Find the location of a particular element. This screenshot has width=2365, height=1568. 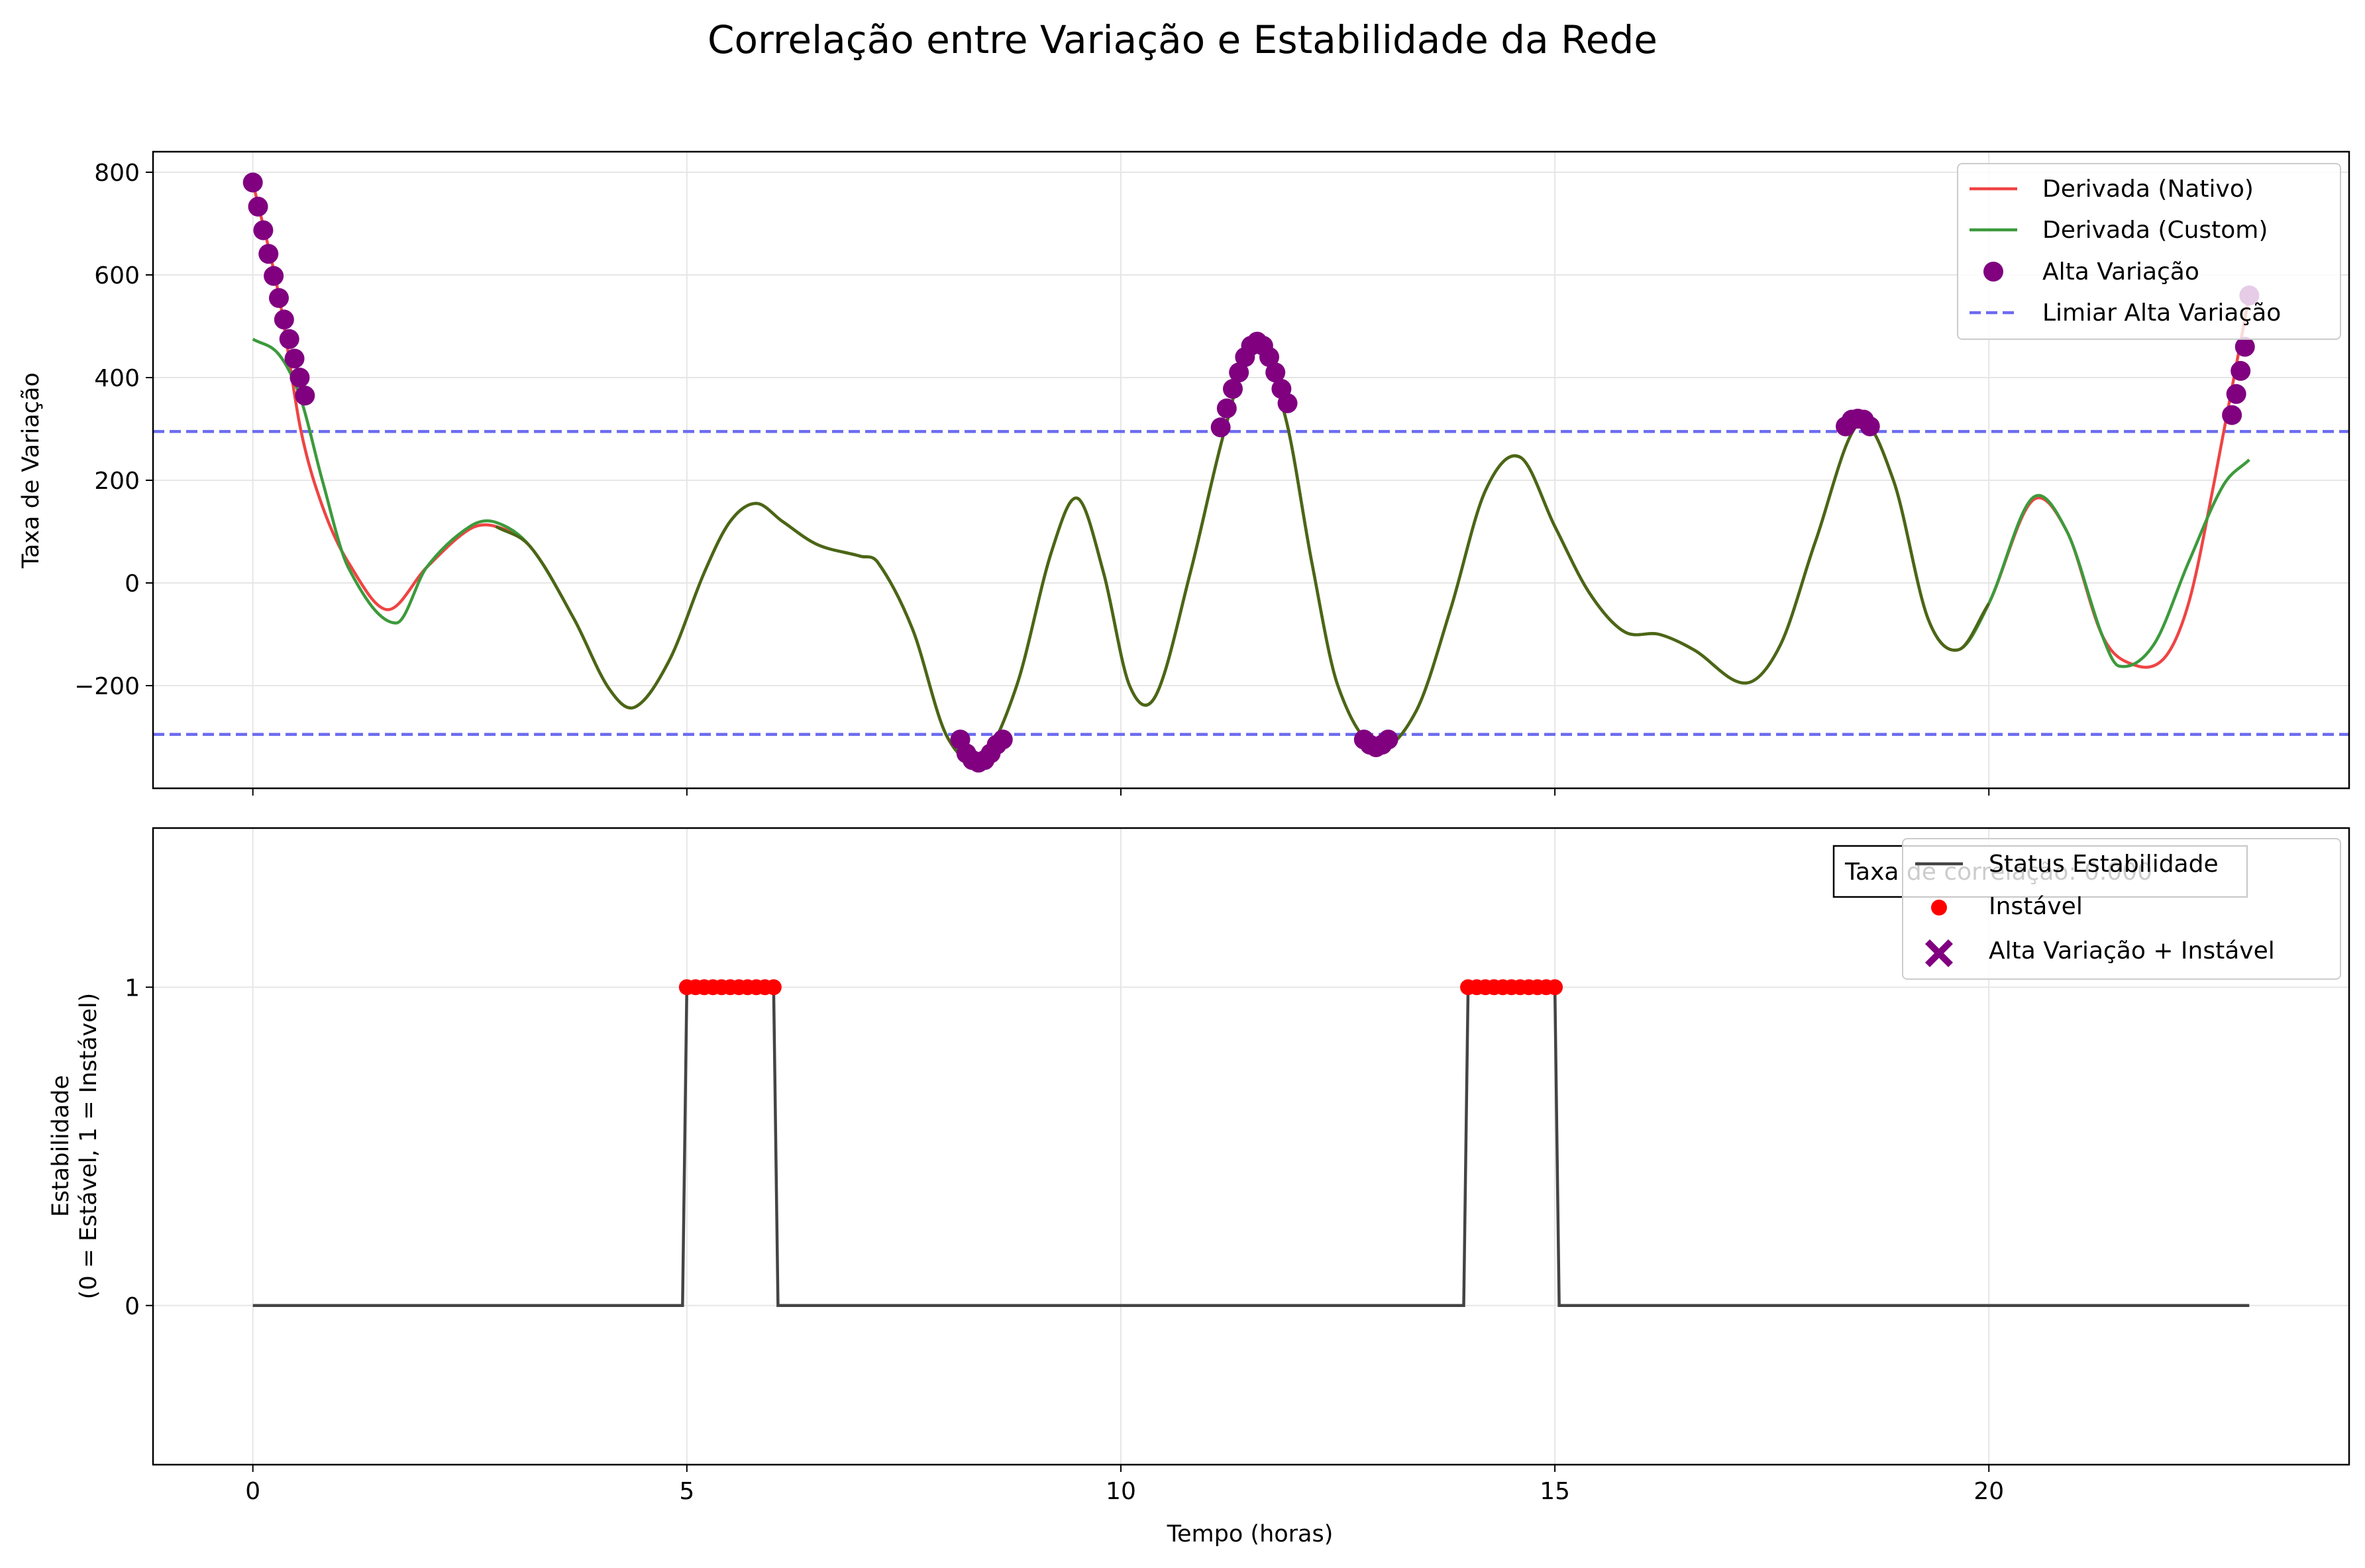

x-axis-label: Tempo (horas) is located at coordinates (1250, 1534).